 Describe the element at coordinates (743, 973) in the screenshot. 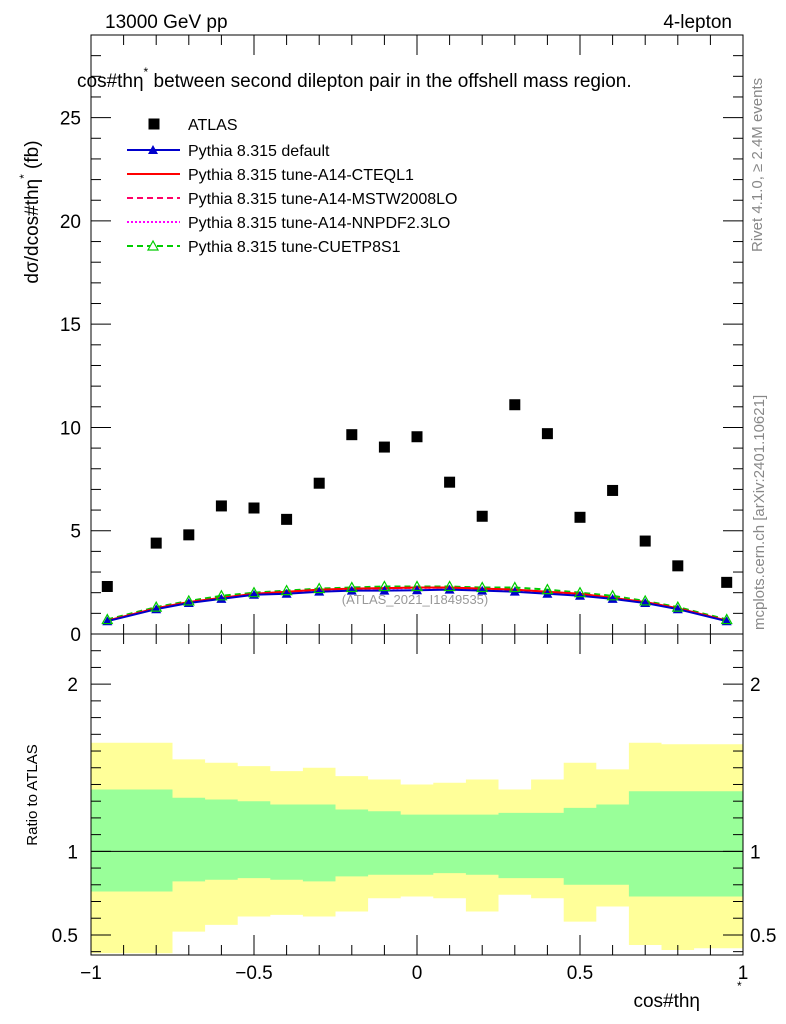

I see `x-tick-label: 1` at that location.